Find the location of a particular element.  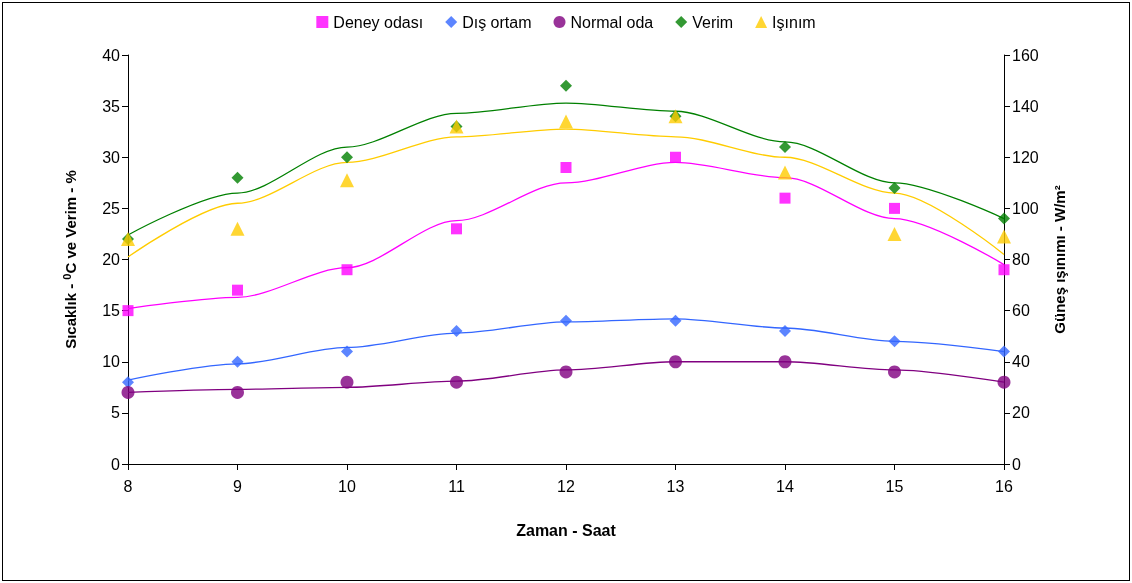

y2-tick-label: 0 is located at coordinates (1016, 464).